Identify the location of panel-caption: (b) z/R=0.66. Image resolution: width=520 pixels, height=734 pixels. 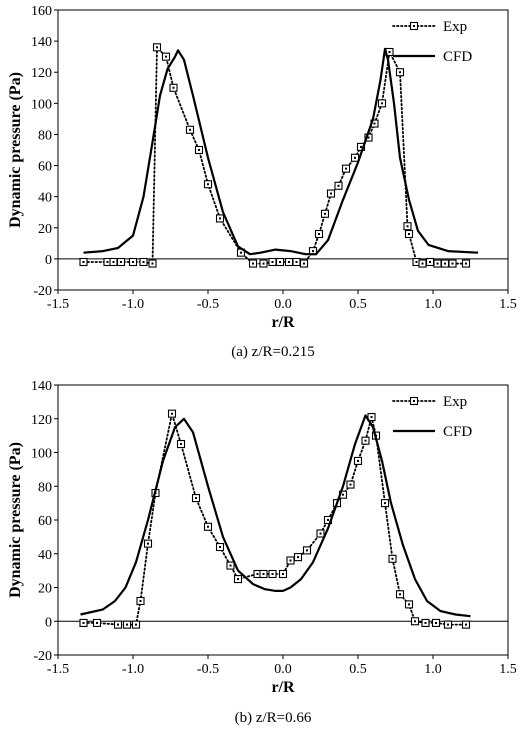
(273, 718).